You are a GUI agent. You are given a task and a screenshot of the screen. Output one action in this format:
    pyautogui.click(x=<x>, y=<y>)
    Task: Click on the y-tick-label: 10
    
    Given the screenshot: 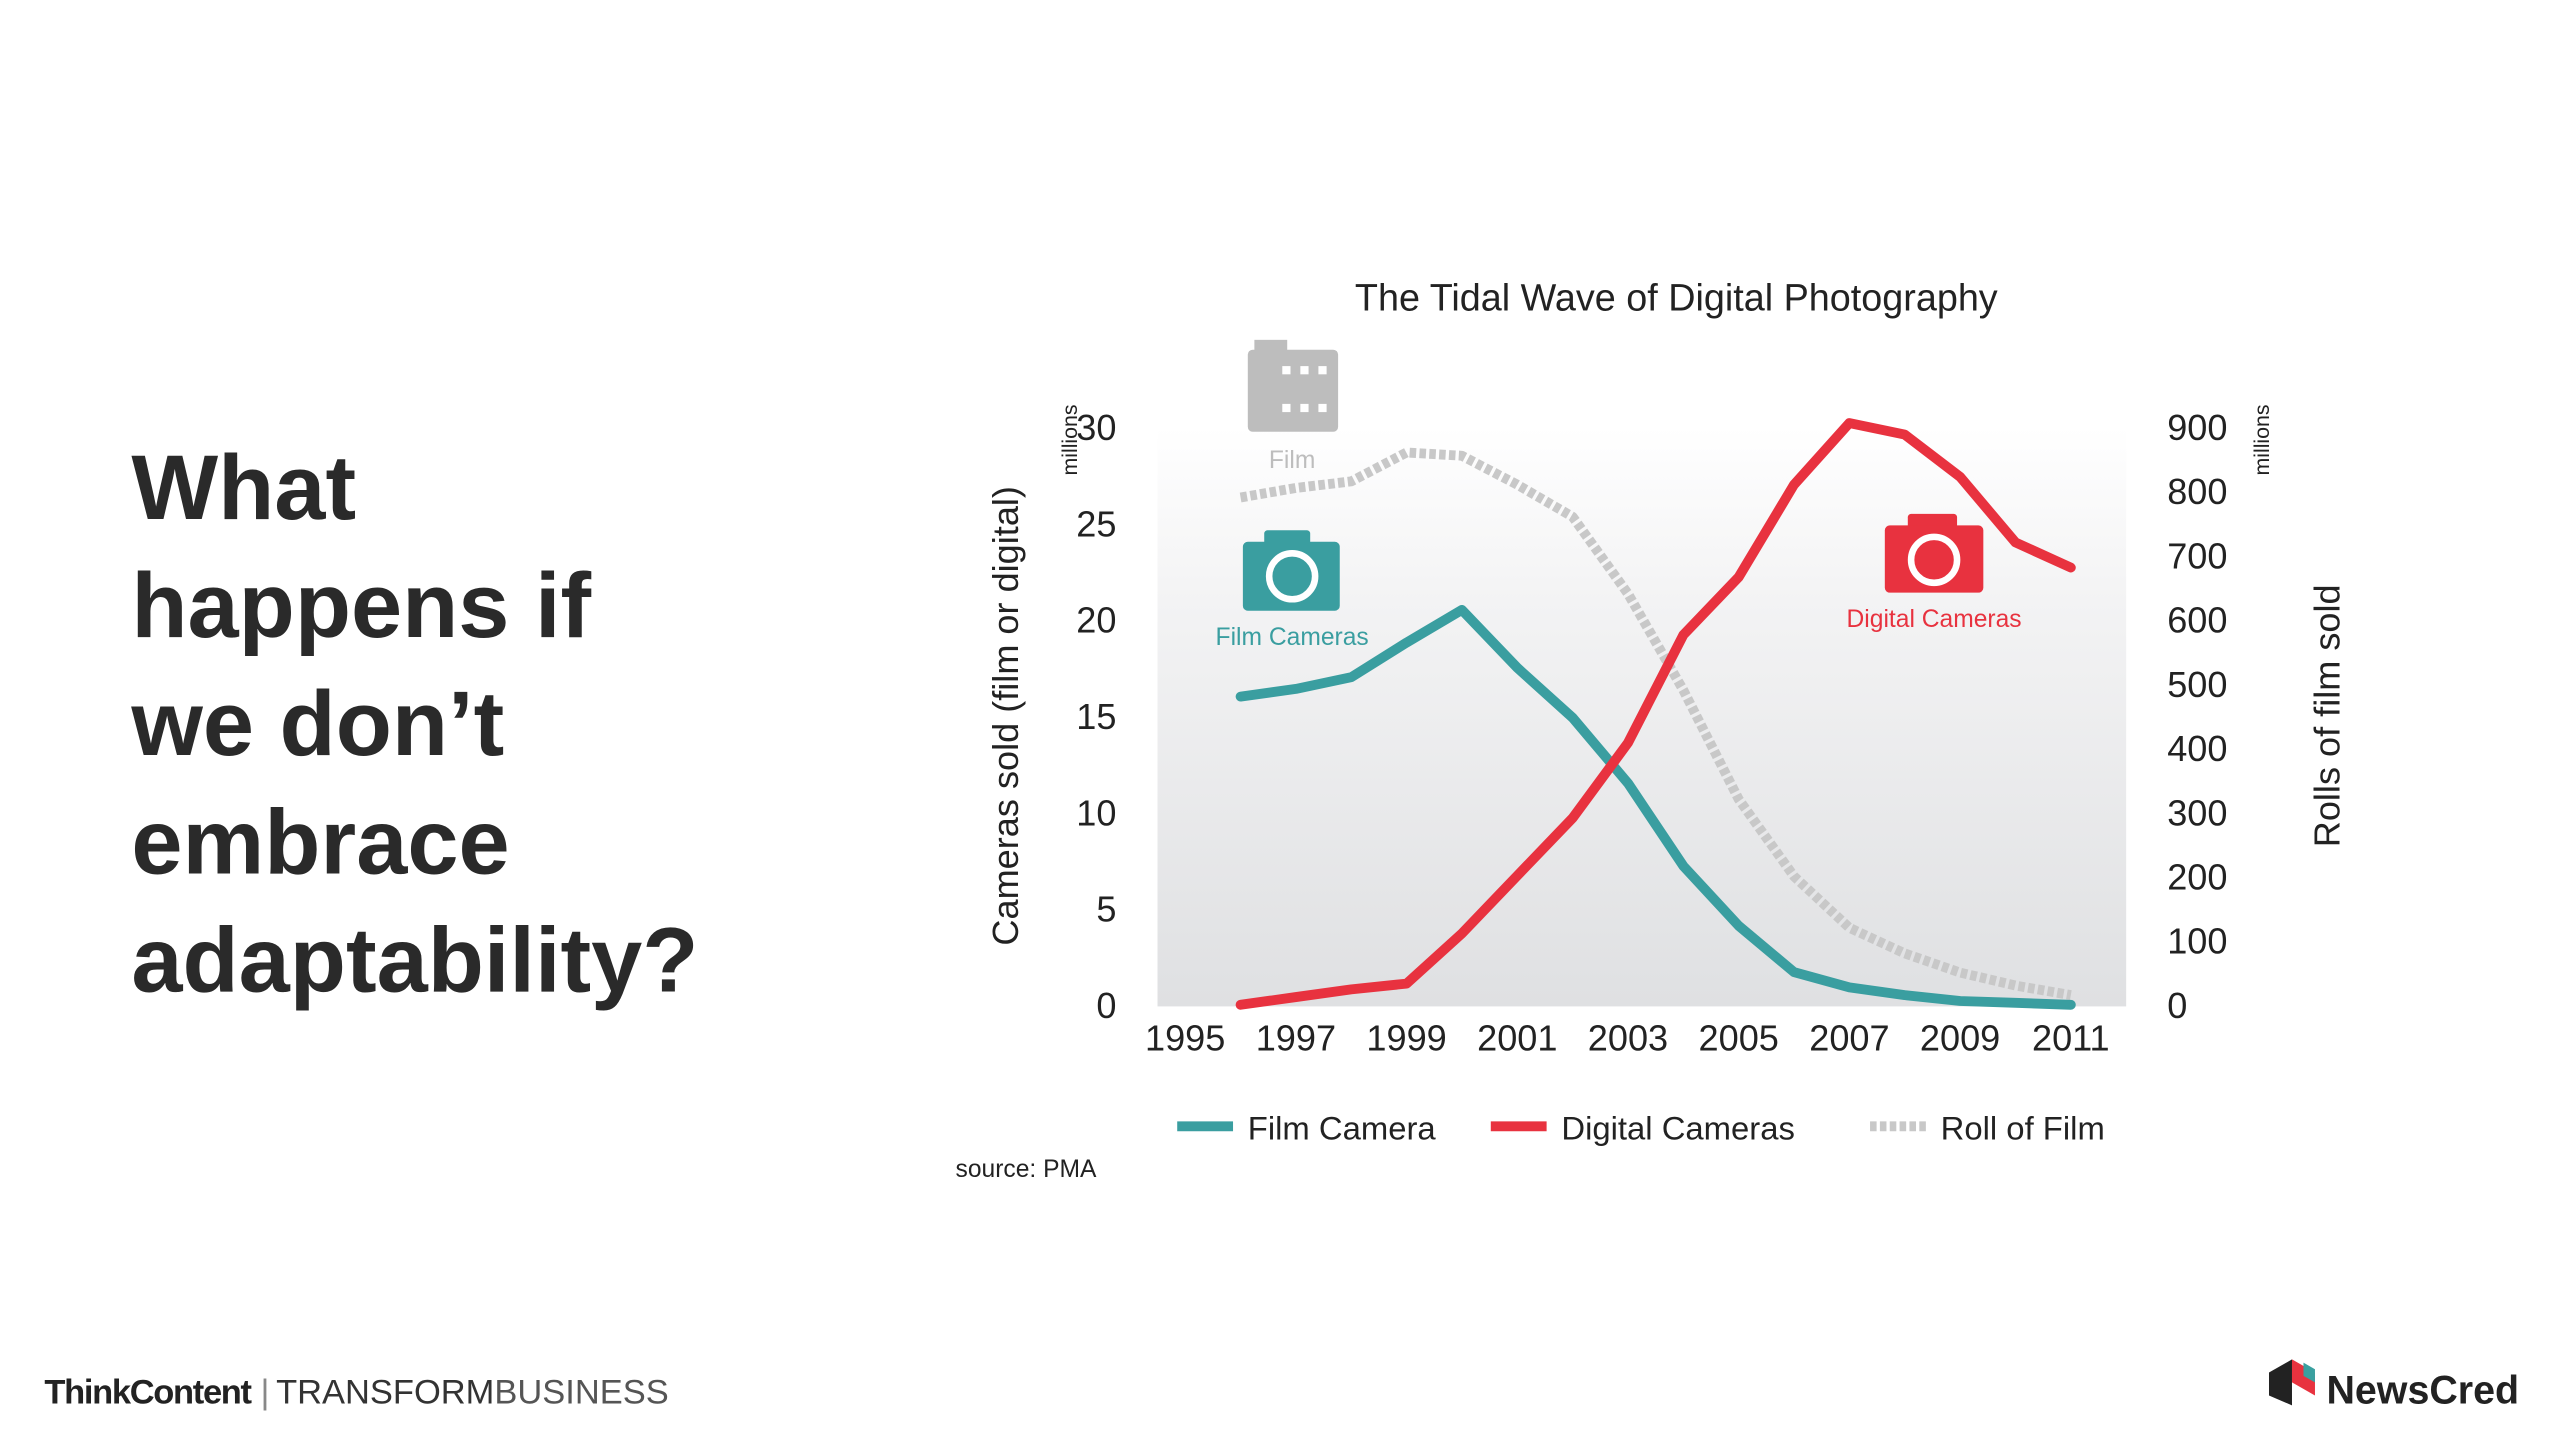 What is the action you would take?
    pyautogui.click(x=1096, y=812)
    